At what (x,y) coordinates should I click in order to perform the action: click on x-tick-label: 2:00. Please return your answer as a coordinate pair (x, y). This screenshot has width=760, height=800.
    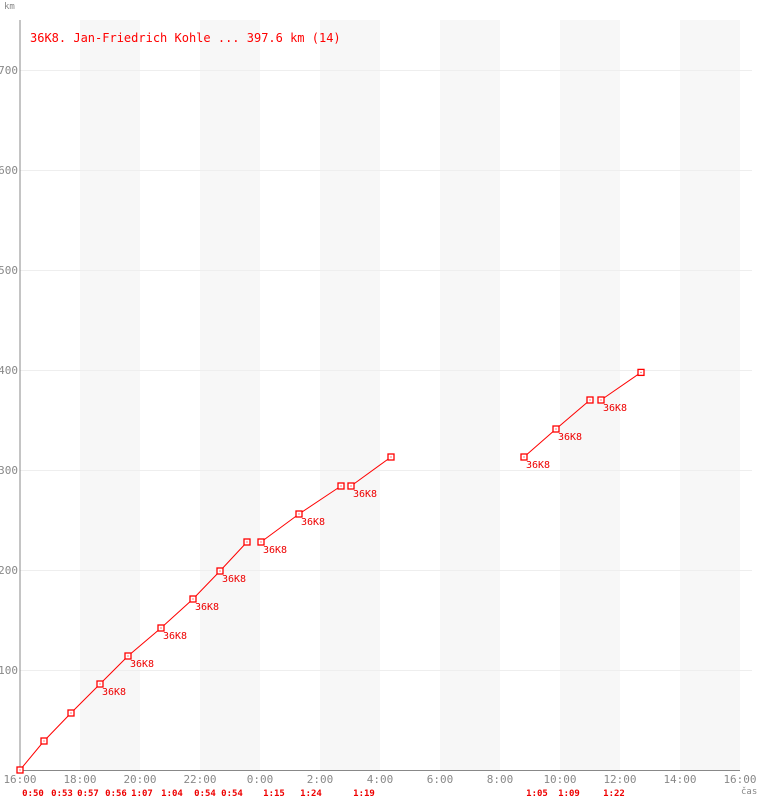
    Looking at the image, I should click on (320, 779).